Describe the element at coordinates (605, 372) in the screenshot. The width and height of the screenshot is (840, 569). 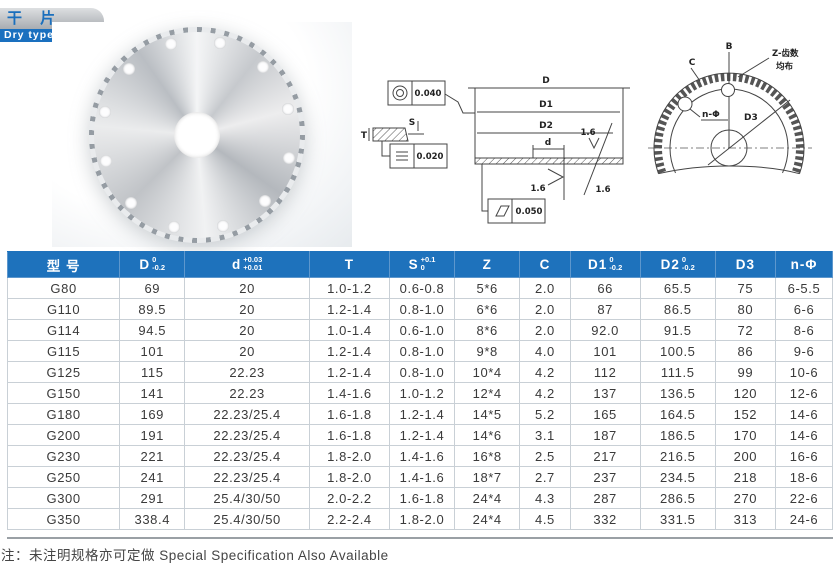
I see `table-cell: 112` at that location.